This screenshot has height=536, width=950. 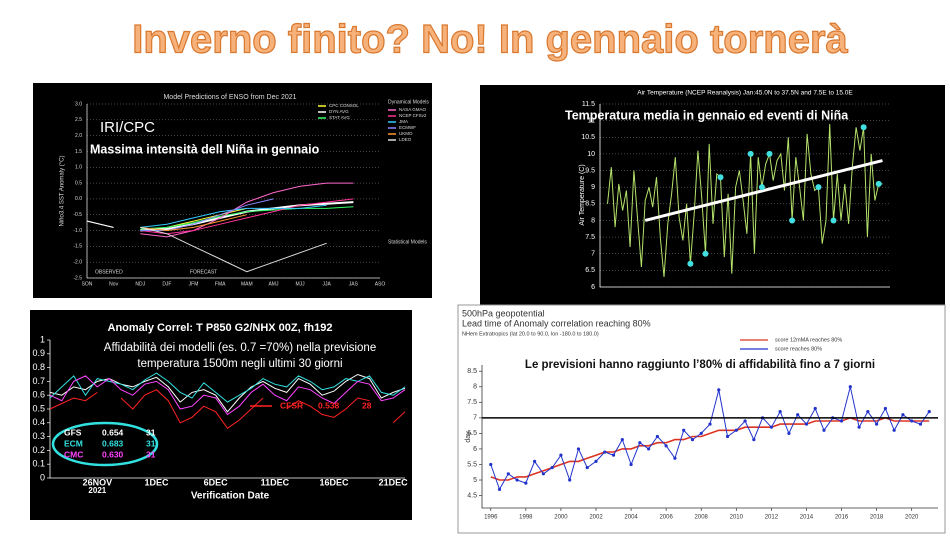 What do you see at coordinates (591, 120) in the screenshot?
I see `y-tick-label: 11` at bounding box center [591, 120].